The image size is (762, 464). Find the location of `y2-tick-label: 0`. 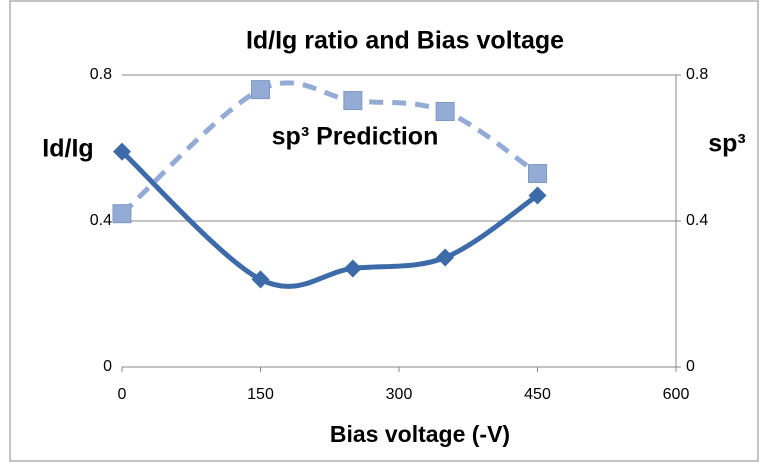

y2-tick-label: 0 is located at coordinates (690, 366).